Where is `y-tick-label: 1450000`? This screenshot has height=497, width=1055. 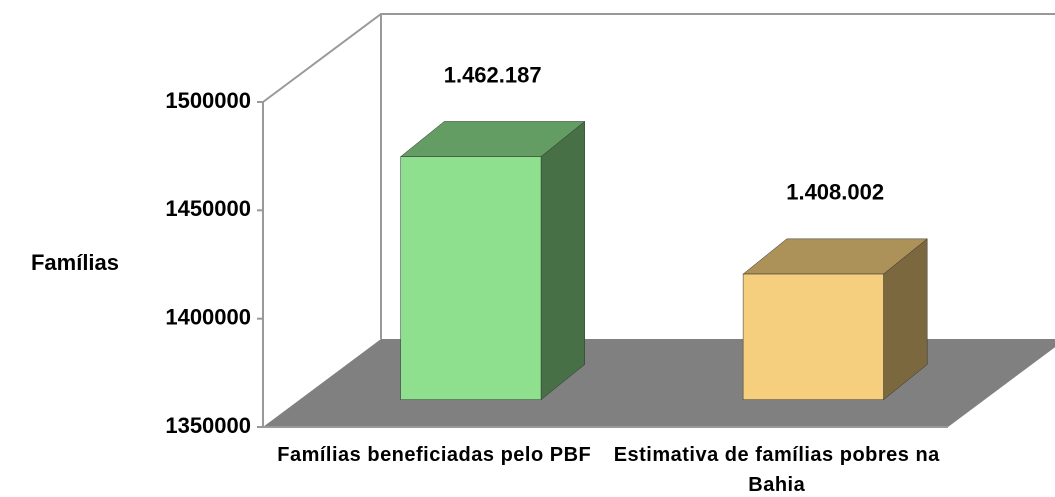 y-tick-label: 1450000 is located at coordinates (208, 208).